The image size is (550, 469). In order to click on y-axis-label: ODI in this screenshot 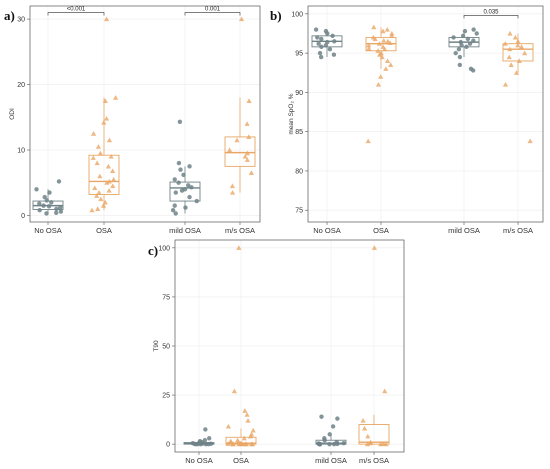, I will do `click(12, 114)`.